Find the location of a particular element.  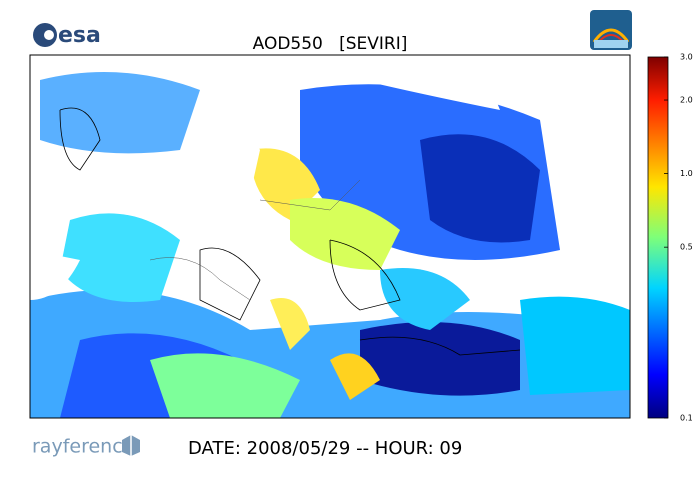

rayference-logo: rayference is located at coordinates (86, 446).